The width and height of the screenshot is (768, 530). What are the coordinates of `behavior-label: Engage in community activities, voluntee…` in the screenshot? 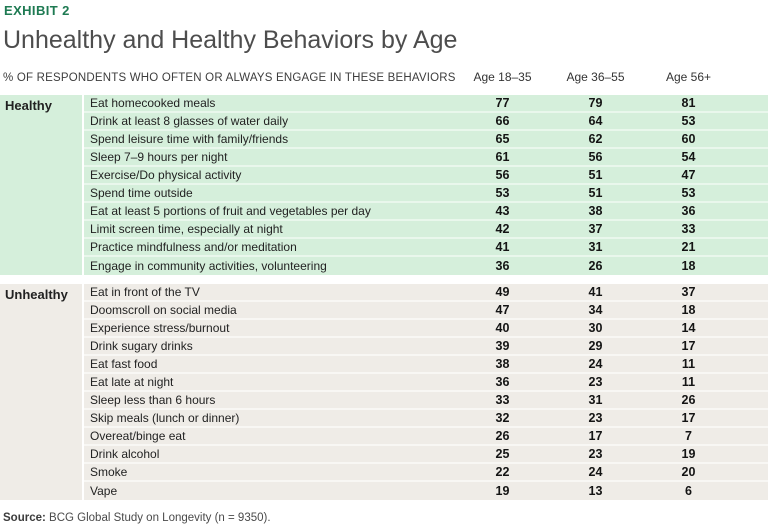 It's located at (208, 266).